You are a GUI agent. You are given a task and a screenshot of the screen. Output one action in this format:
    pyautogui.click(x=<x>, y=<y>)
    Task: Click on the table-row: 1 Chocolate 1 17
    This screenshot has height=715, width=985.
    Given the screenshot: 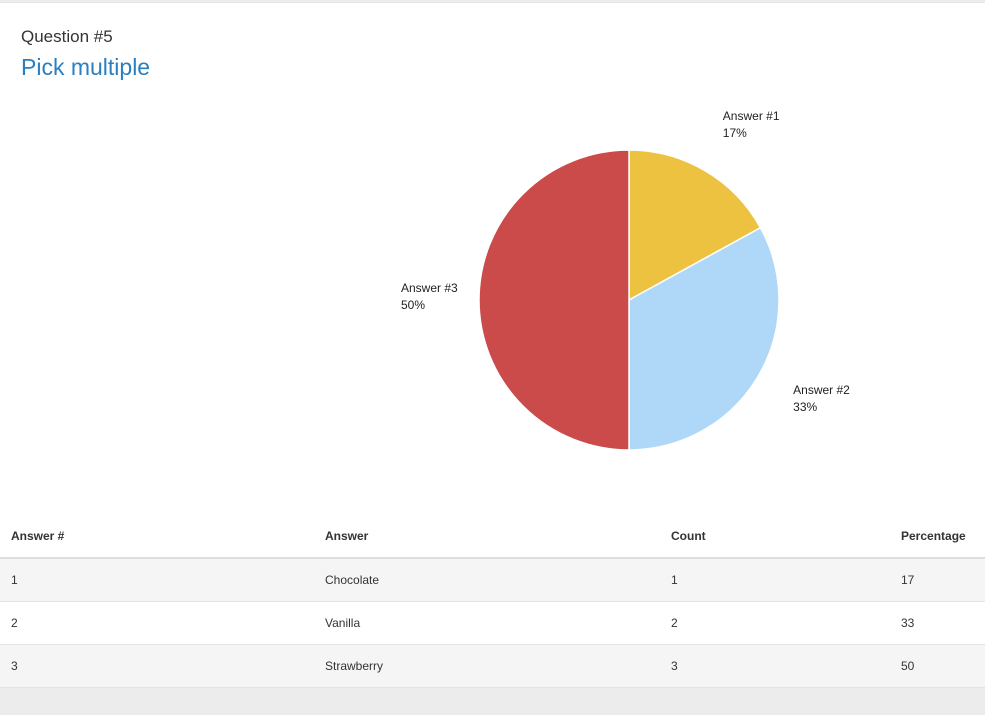 What is the action you would take?
    pyautogui.click(x=492, y=580)
    